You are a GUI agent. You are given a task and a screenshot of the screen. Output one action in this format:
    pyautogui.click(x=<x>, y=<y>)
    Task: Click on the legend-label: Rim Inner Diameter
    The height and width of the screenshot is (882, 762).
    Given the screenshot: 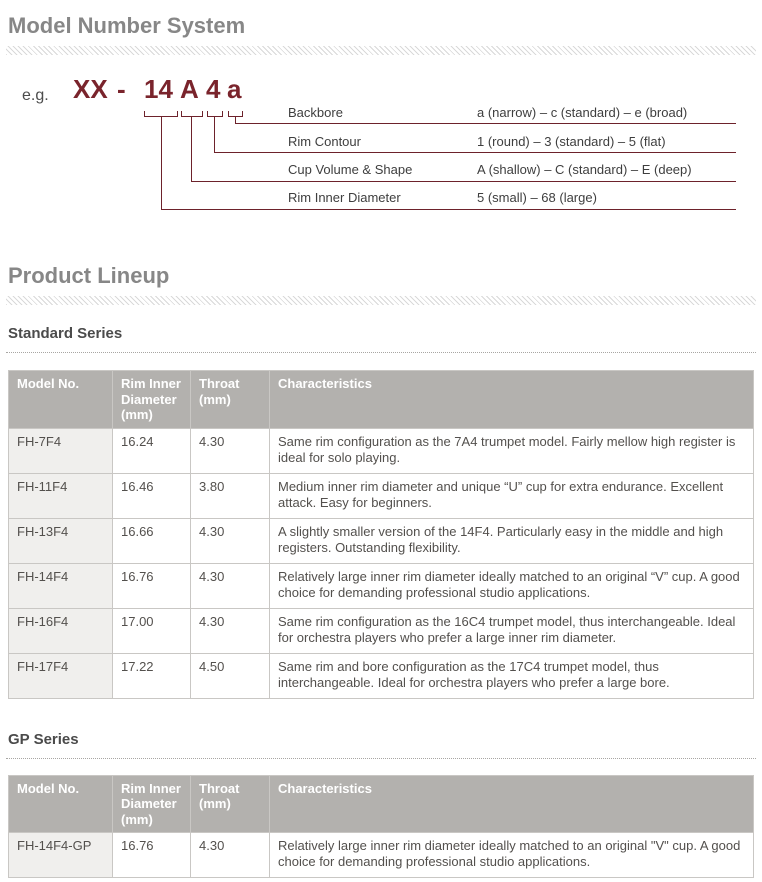 What is the action you would take?
    pyautogui.click(x=344, y=197)
    